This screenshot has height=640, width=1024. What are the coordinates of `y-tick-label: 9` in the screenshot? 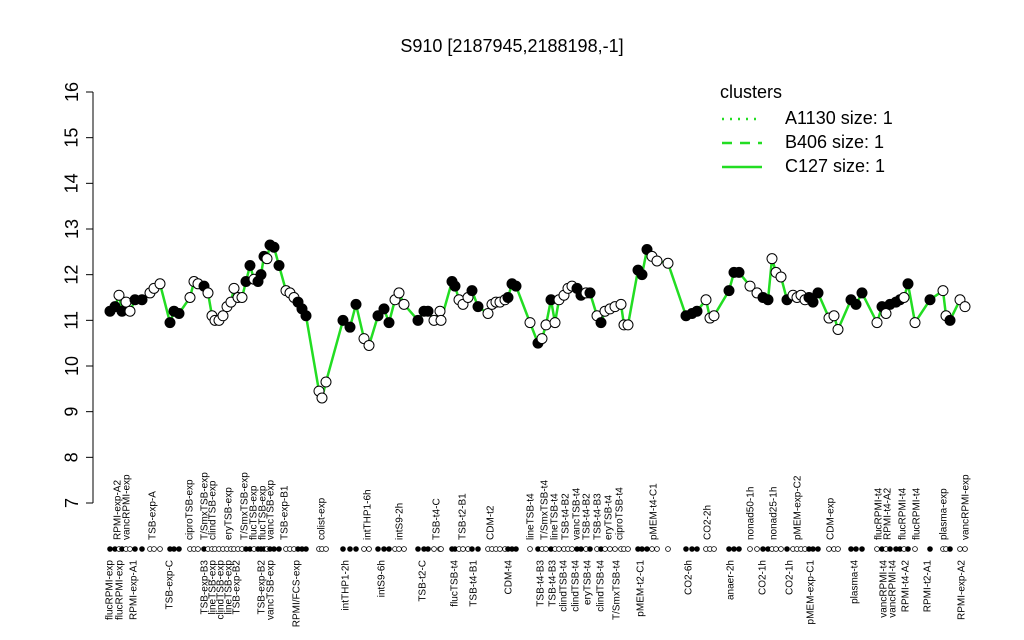 It's located at (72, 412).